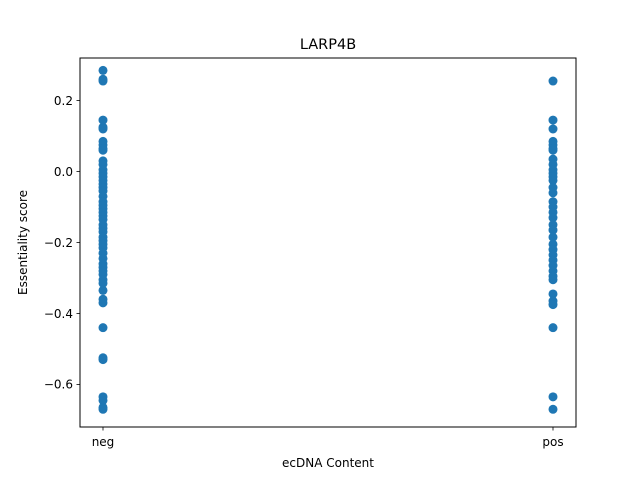 This screenshot has width=640, height=480. I want to click on x-tick-label-neg: neg, so click(103, 442).